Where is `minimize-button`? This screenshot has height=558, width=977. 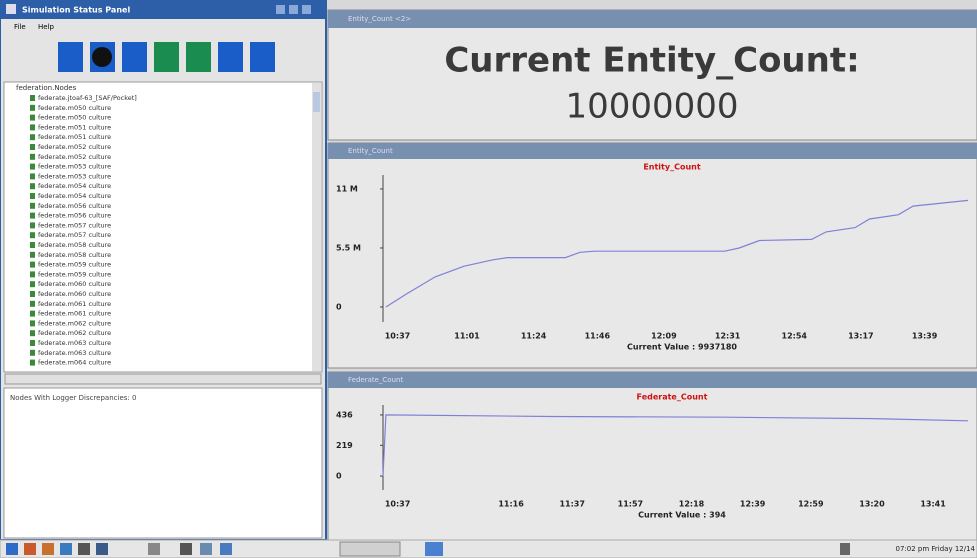 minimize-button is located at coordinates (280, 9).